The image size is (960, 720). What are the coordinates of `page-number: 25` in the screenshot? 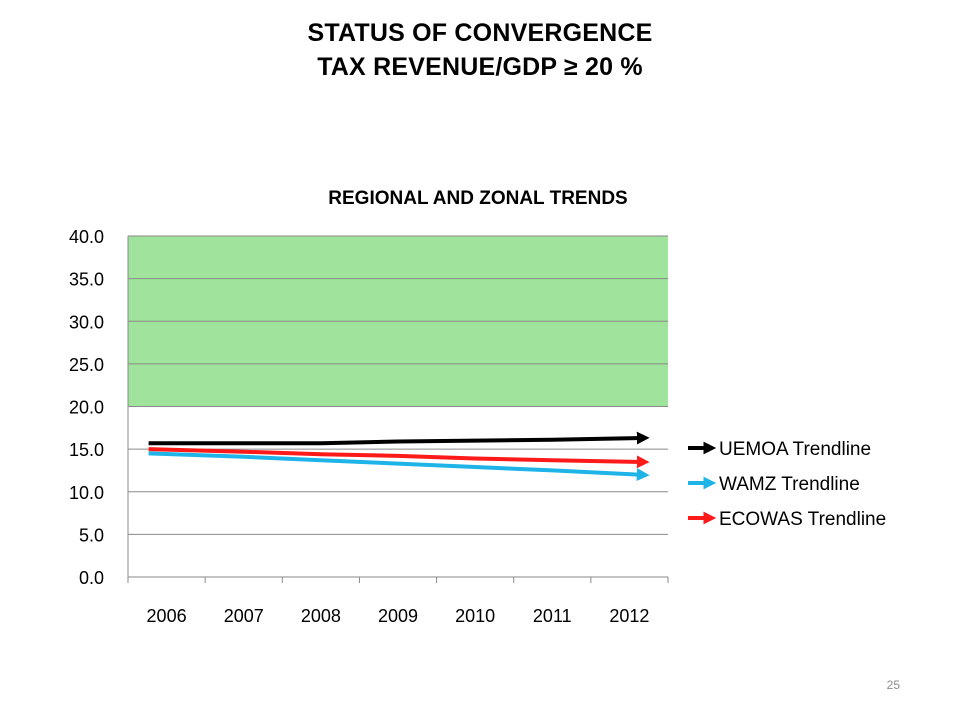 It's located at (893, 685).